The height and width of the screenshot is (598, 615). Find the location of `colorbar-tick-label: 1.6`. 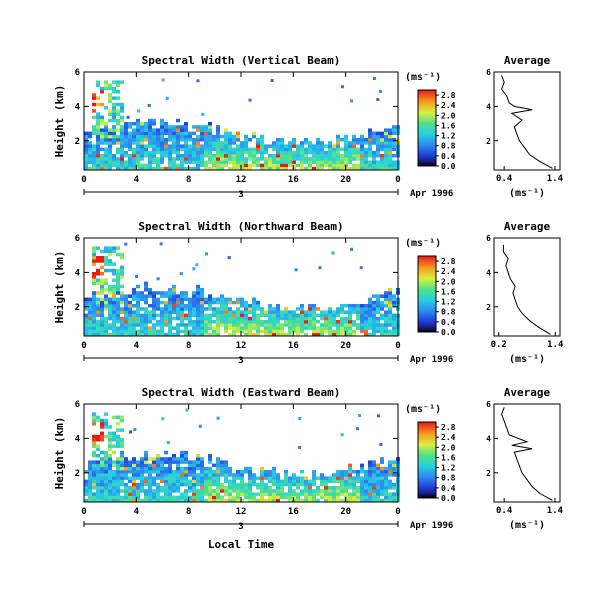

colorbar-tick-label: 1.6 is located at coordinates (448, 291).